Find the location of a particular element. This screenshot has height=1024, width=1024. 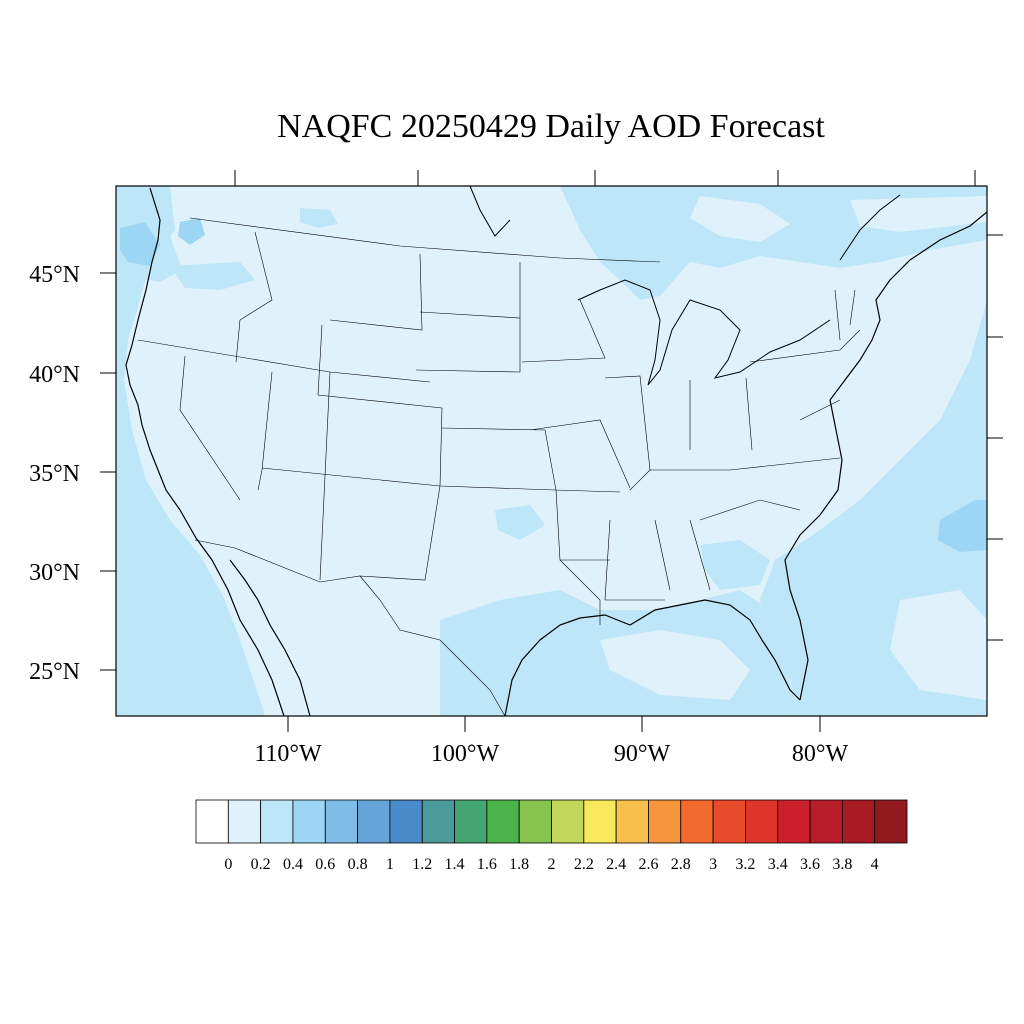

colorbar-tick-label: 2 is located at coordinates (552, 864).